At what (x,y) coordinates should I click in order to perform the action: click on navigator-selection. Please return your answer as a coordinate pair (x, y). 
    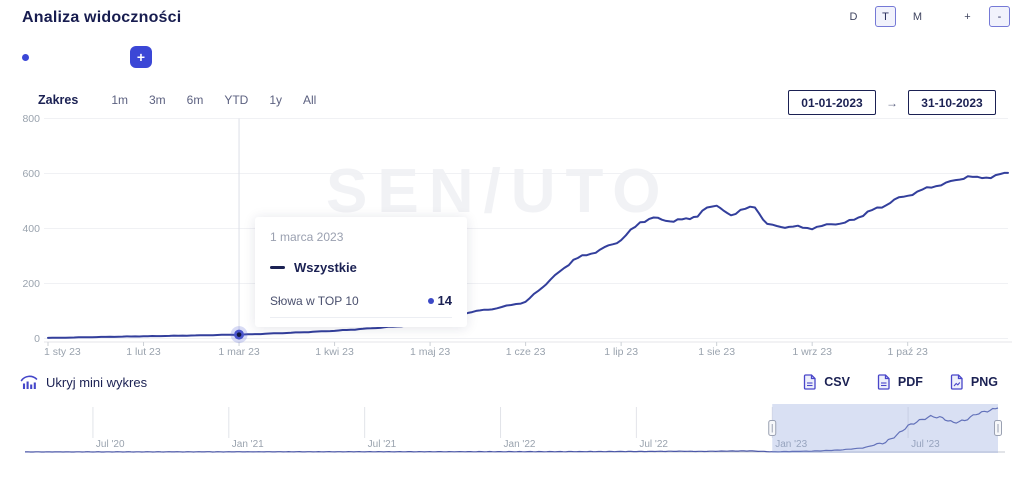
    Looking at the image, I should click on (885, 428).